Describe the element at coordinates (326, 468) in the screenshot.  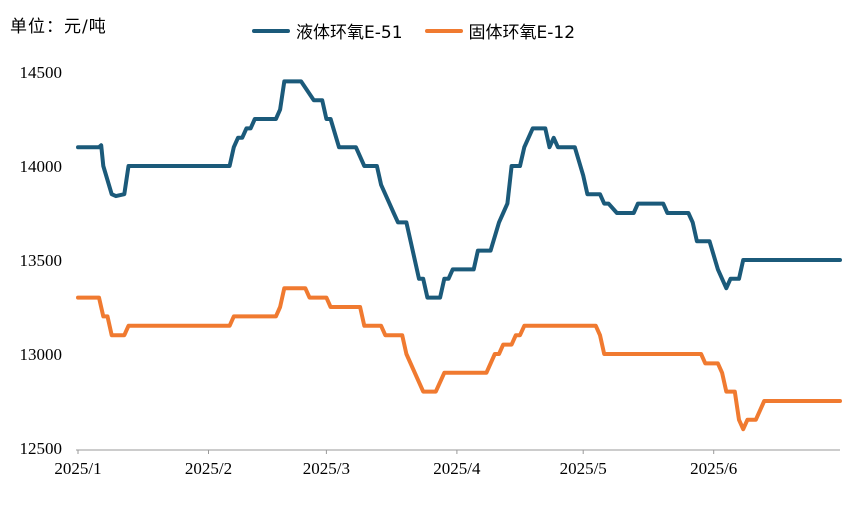
I see `x-tick-label: 2025/3` at that location.